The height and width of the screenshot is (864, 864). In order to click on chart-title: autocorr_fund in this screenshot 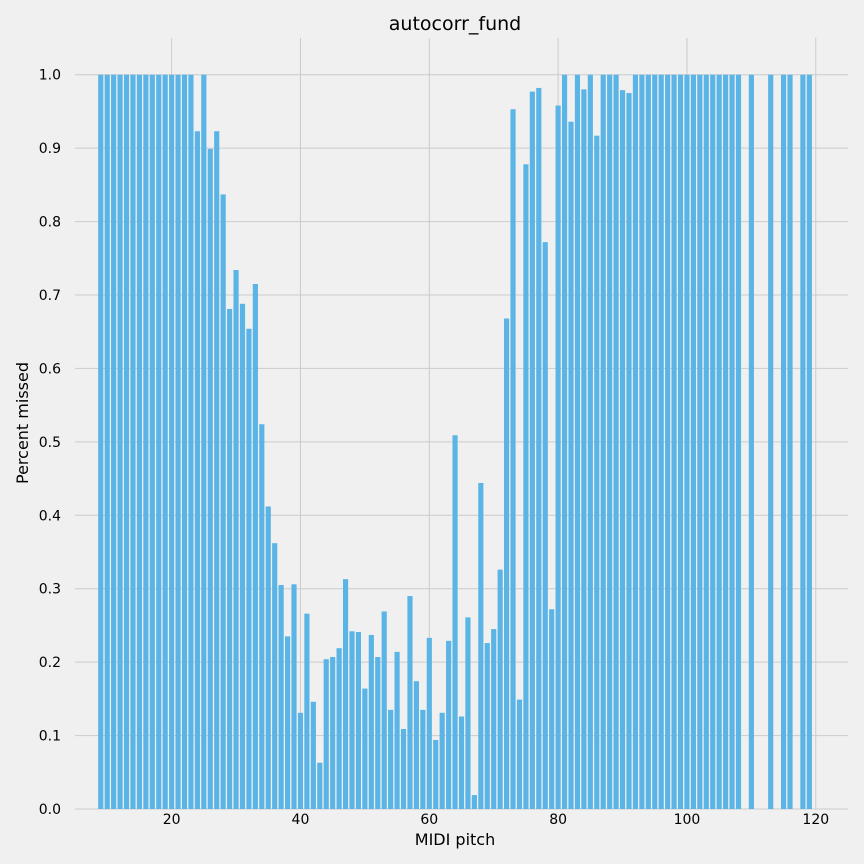, I will do `click(455, 24)`.